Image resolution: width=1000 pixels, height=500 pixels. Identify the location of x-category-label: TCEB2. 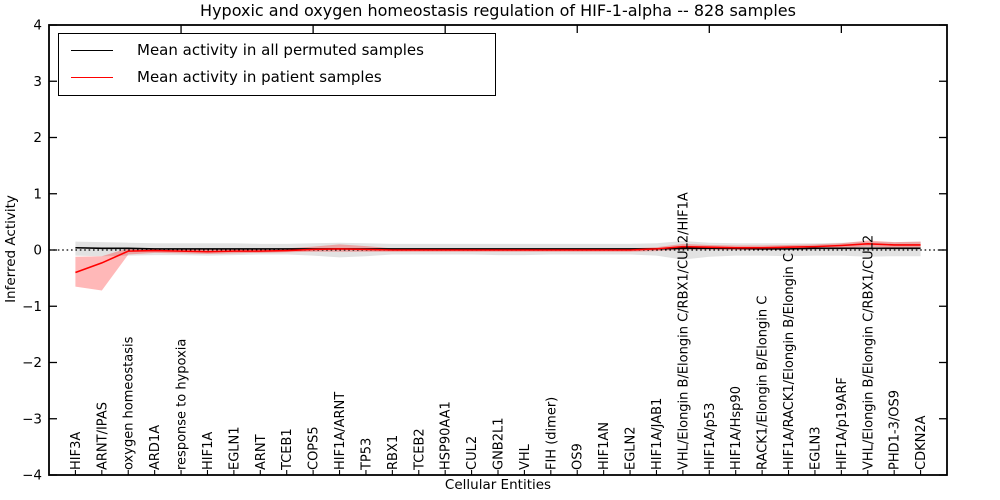
(419, 449).